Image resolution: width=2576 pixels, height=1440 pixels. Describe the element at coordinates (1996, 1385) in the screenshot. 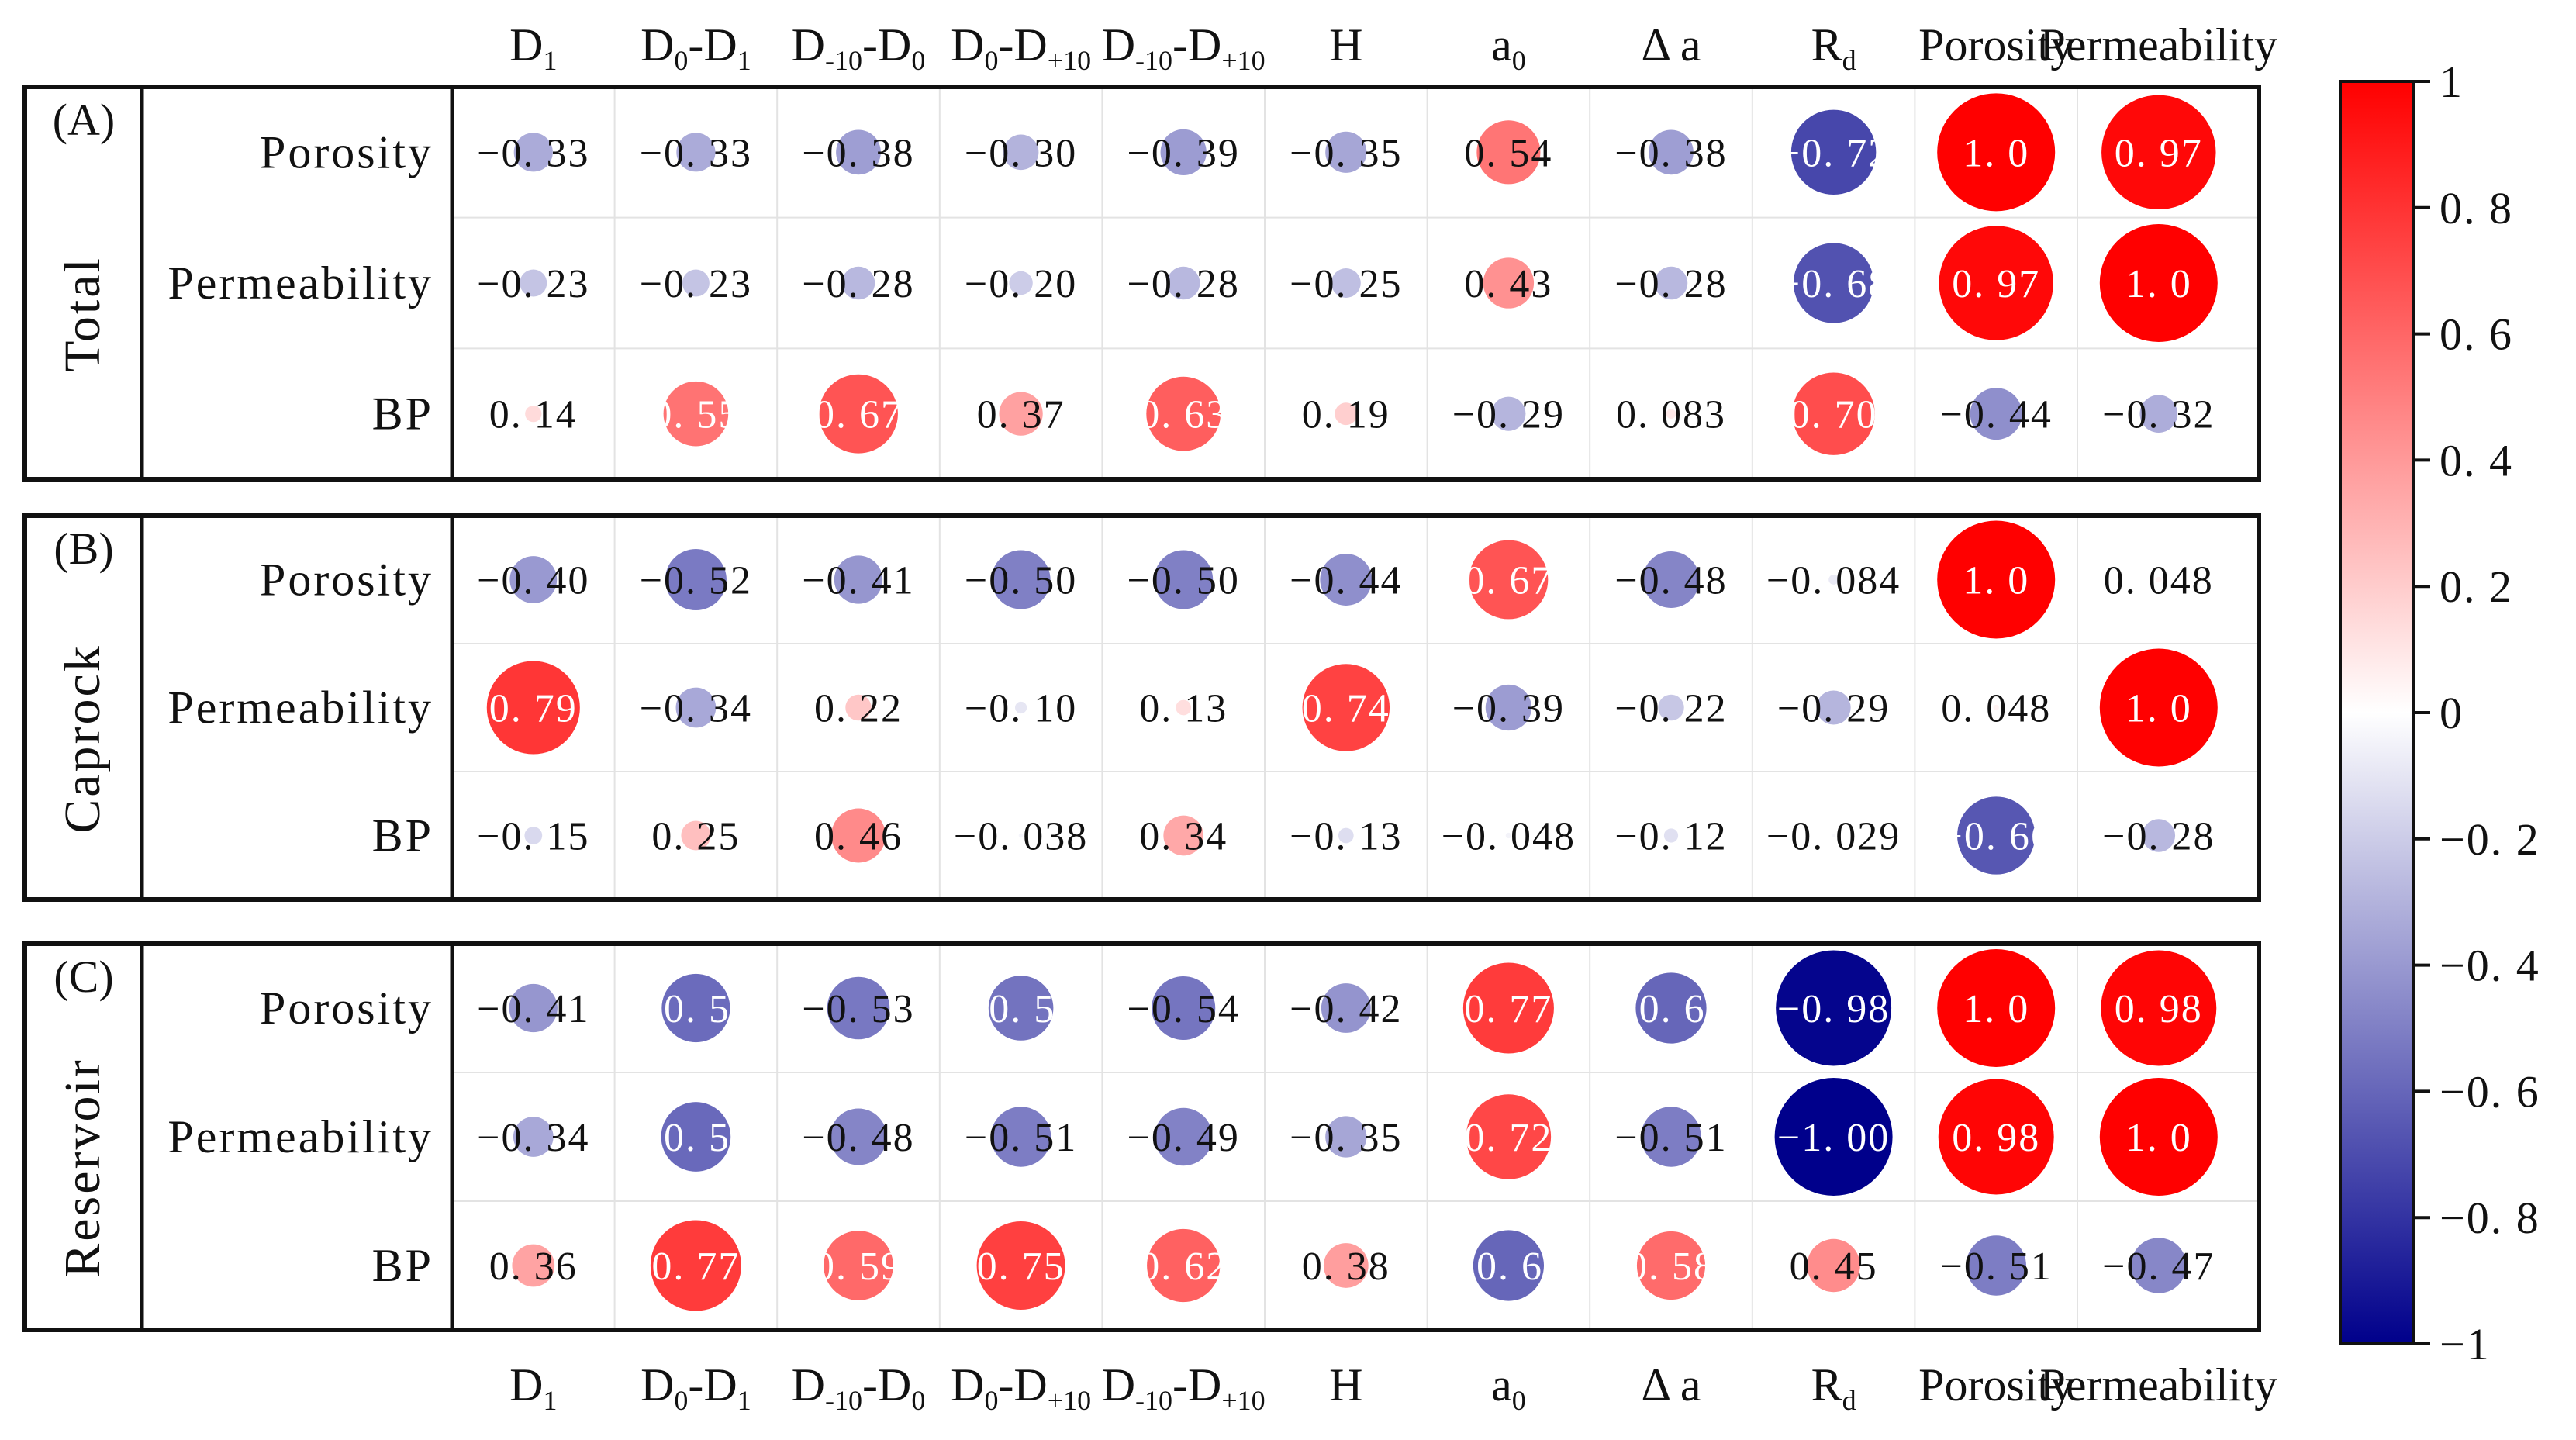

I see `bottom-col-header-porosity: Porosity` at that location.